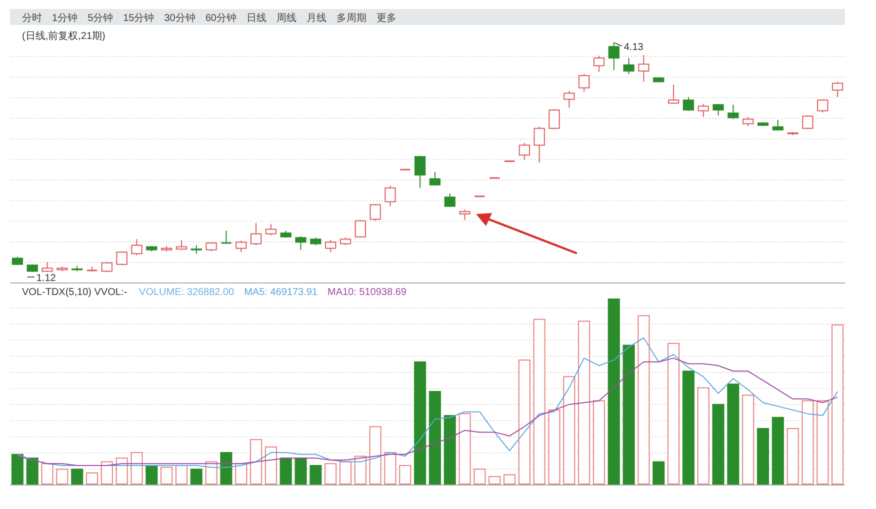 This screenshot has height=509, width=876. Describe the element at coordinates (65, 18) in the screenshot. I see `text: 1分钟` at that location.